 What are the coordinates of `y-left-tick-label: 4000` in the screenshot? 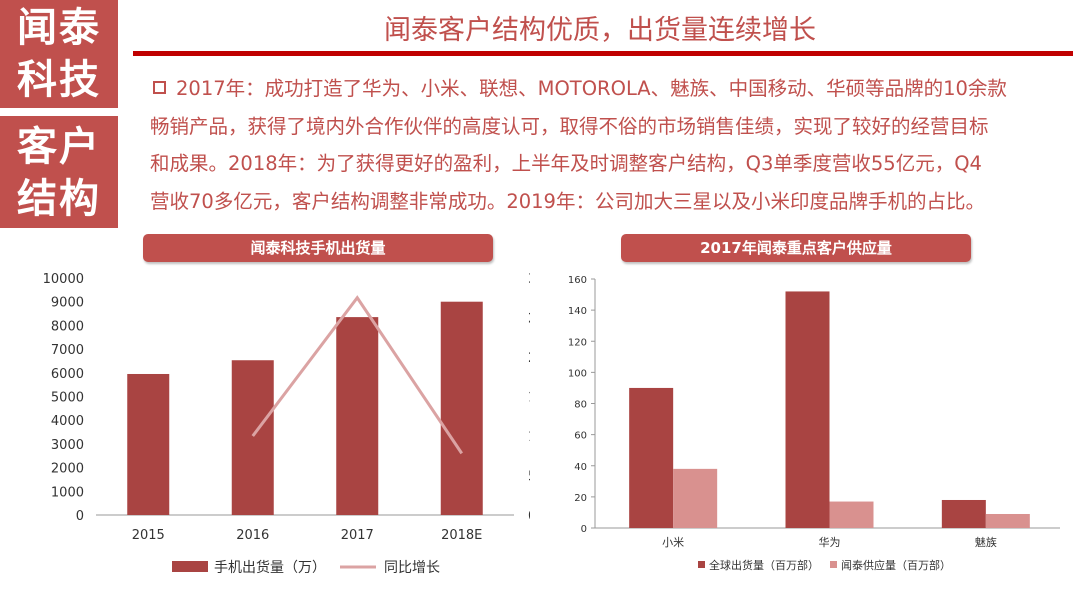 It's located at (67, 421).